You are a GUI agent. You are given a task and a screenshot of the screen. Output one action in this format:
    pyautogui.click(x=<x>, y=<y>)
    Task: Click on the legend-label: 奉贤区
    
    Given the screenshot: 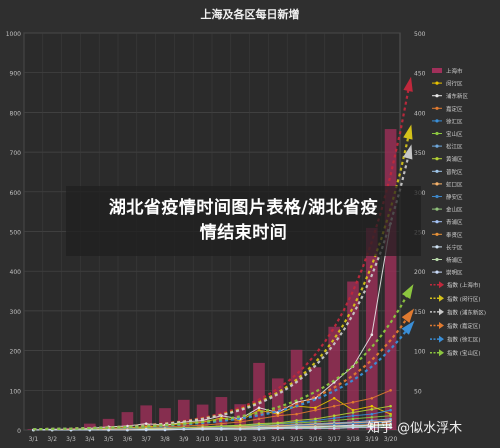 What is the action you would take?
    pyautogui.click(x=454, y=235)
    